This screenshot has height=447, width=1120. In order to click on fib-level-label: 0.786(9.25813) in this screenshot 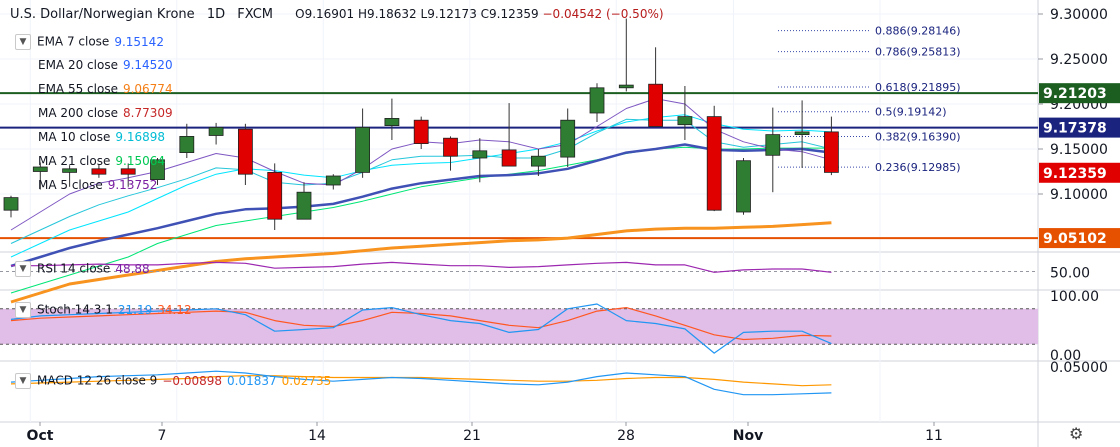, I will do `click(918, 52)`.